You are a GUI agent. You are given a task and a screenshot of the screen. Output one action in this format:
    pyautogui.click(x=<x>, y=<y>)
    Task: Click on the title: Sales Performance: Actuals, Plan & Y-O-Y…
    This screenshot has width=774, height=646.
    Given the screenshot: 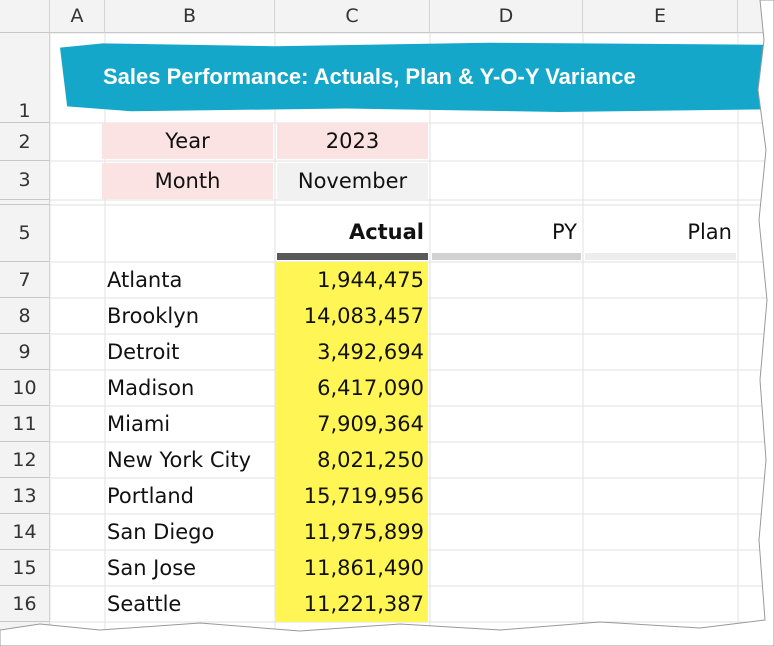 What is the action you would take?
    pyautogui.click(x=369, y=76)
    